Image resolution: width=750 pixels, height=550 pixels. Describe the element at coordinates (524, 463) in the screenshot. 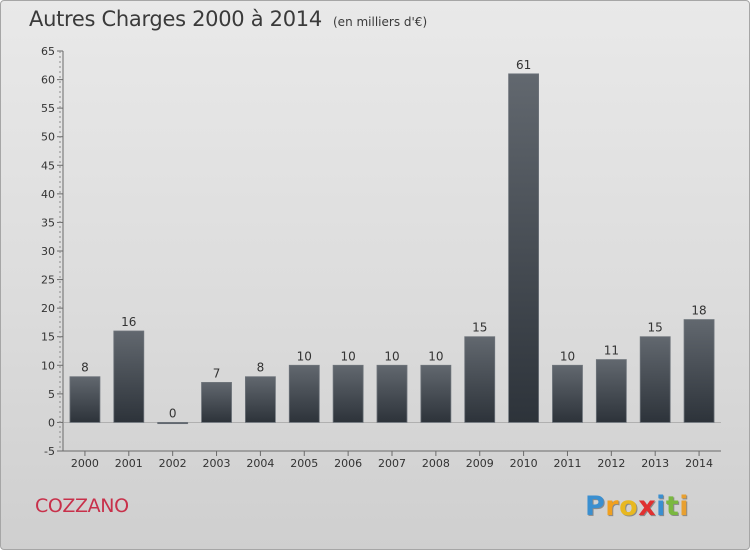

I see `x-tick-label: 2010` at that location.